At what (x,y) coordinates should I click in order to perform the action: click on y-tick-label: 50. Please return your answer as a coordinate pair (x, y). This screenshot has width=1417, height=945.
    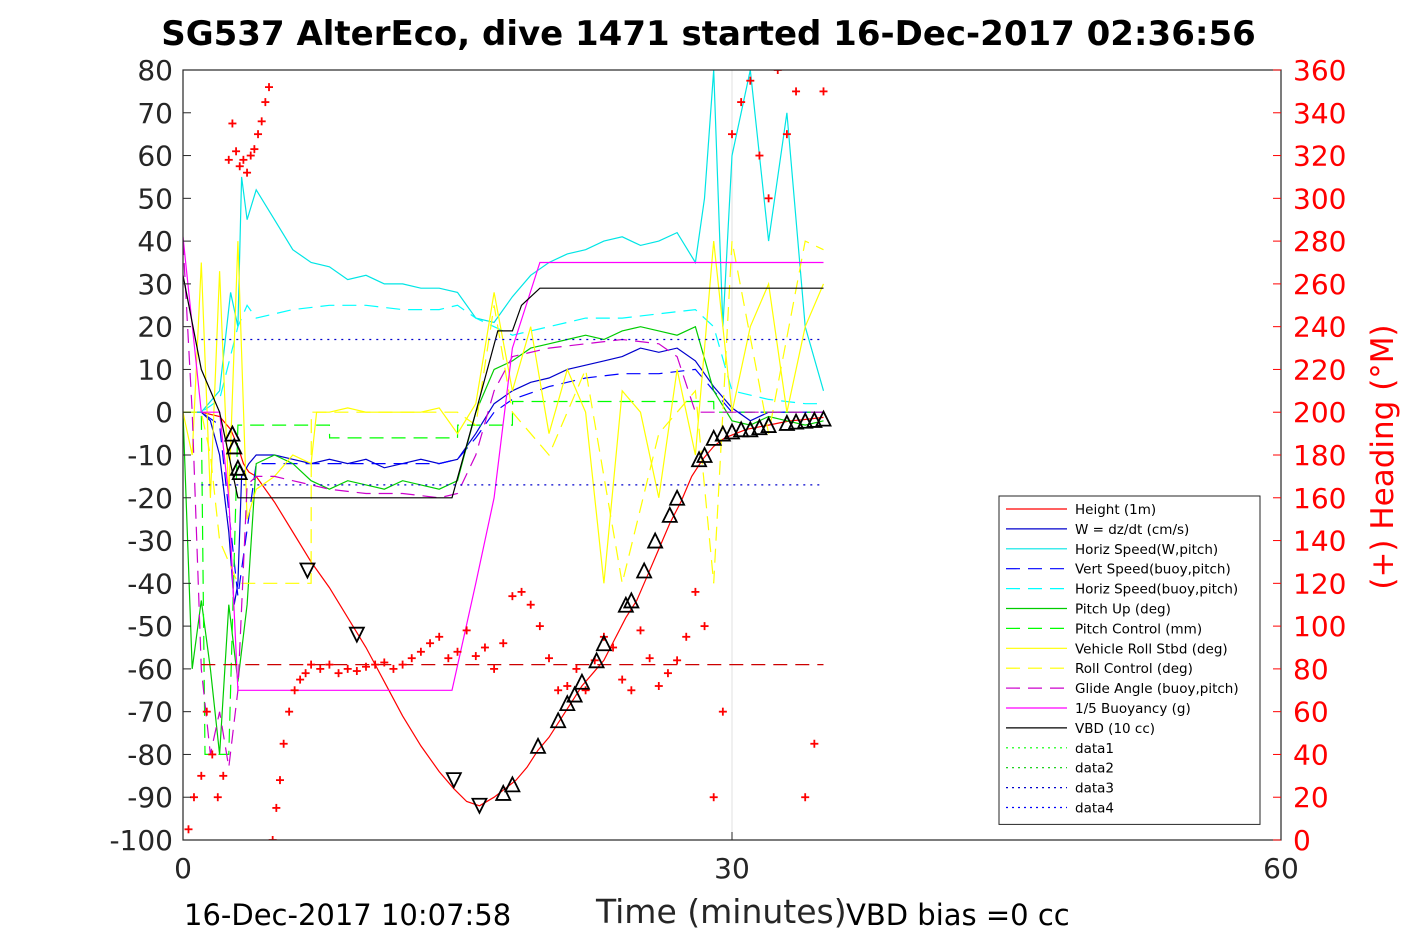
    Looking at the image, I should click on (155, 198).